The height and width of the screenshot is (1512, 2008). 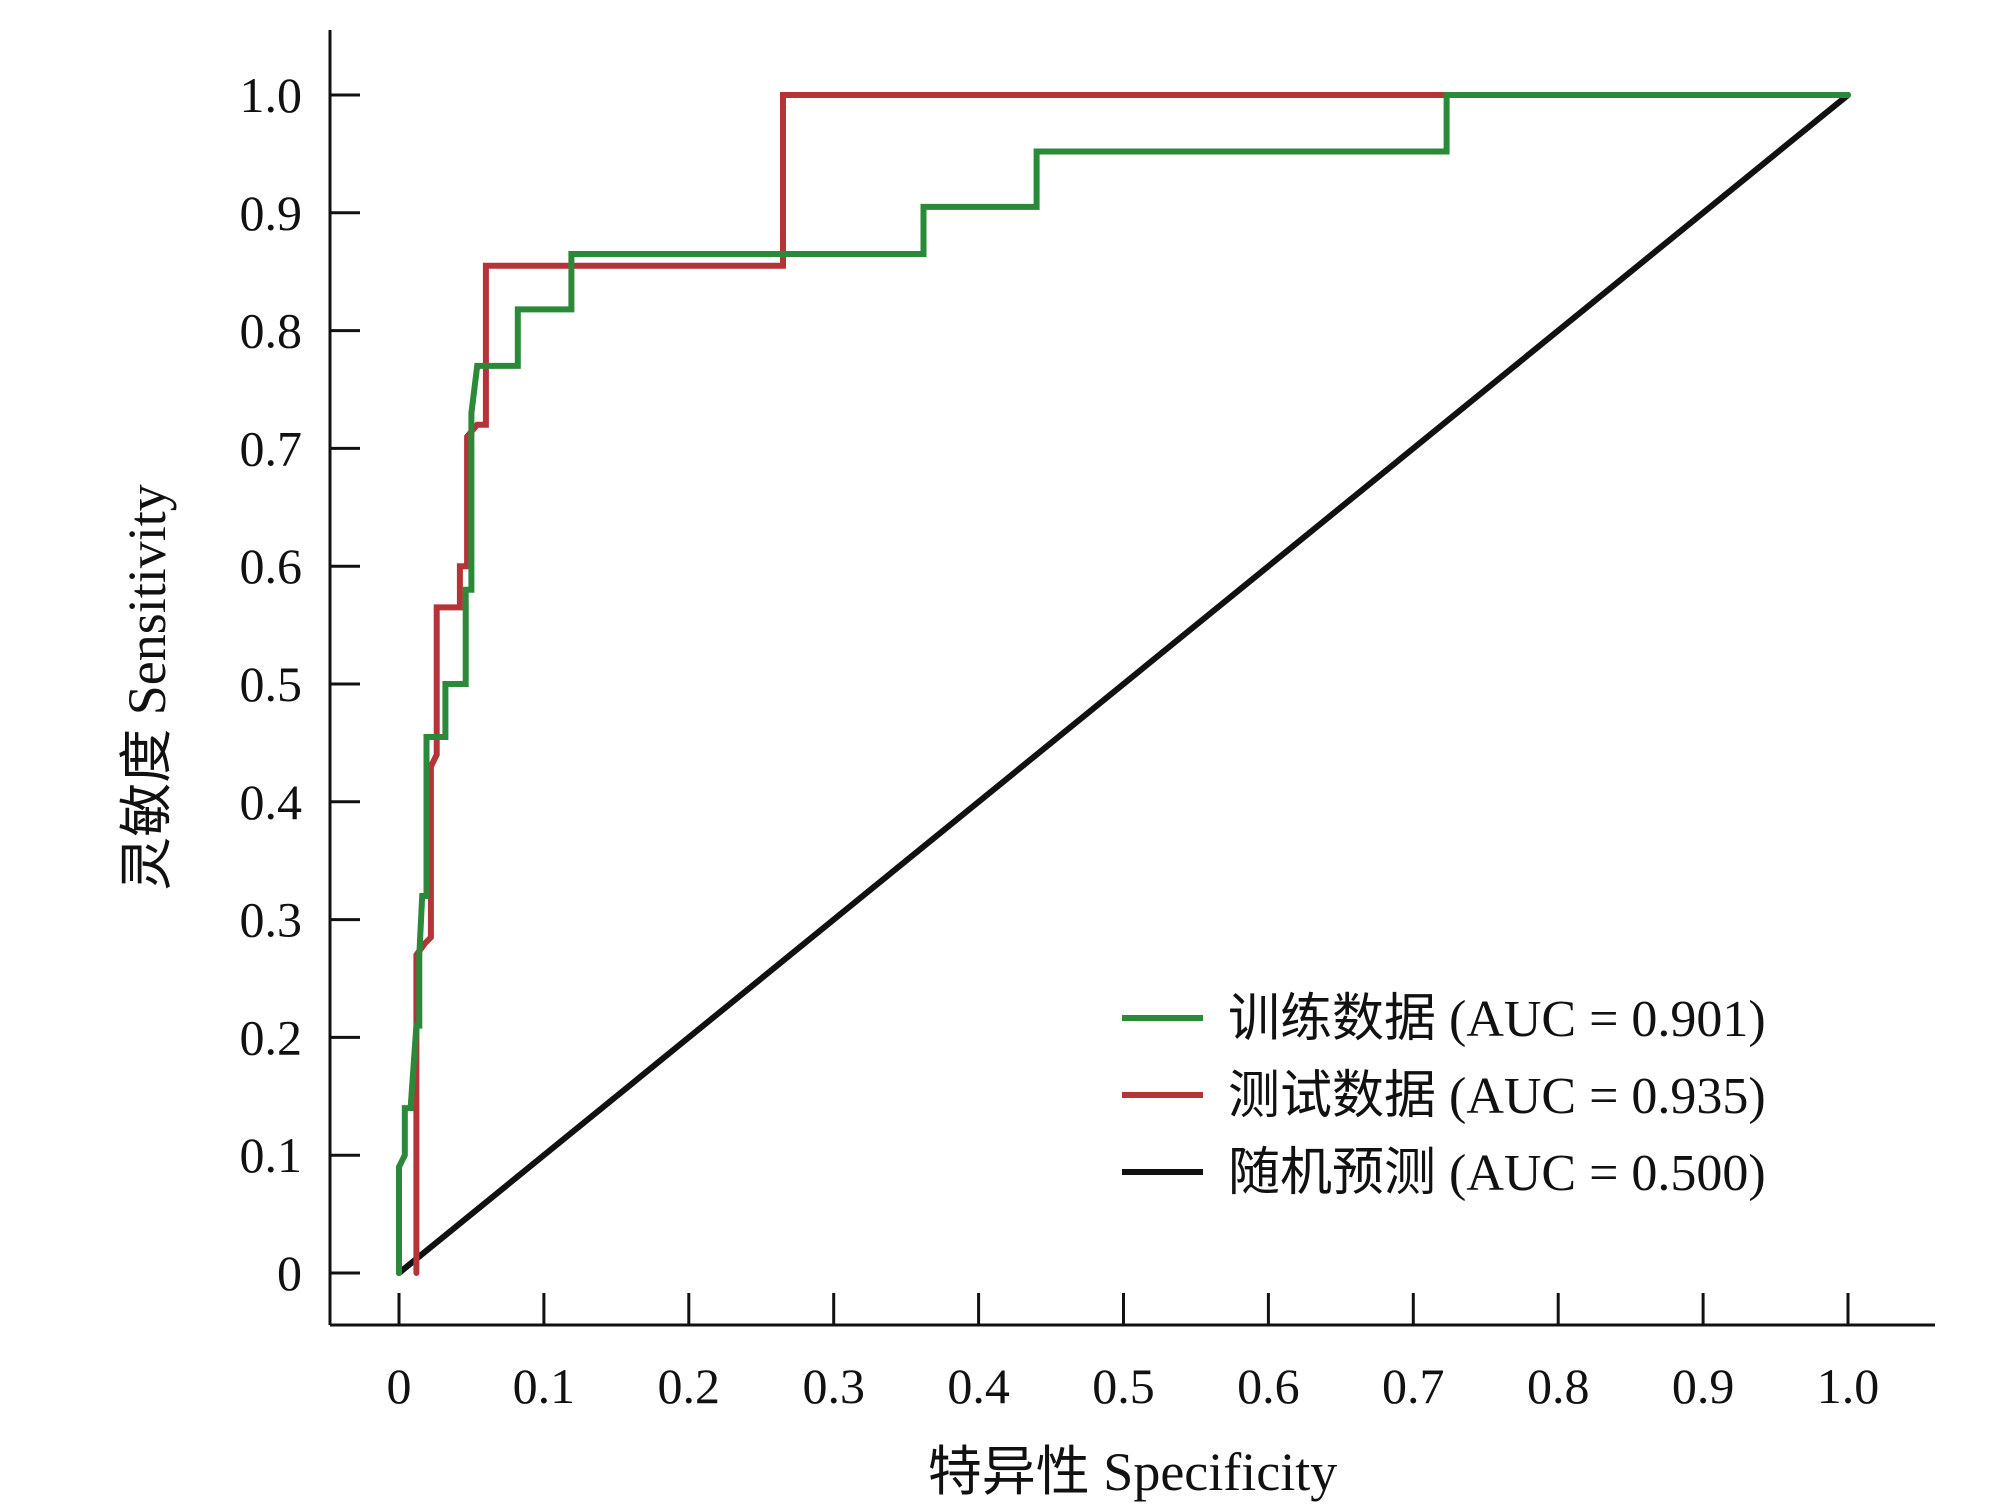 What do you see at coordinates (271, 1155) in the screenshot?
I see `y-tick-label: 0.1` at bounding box center [271, 1155].